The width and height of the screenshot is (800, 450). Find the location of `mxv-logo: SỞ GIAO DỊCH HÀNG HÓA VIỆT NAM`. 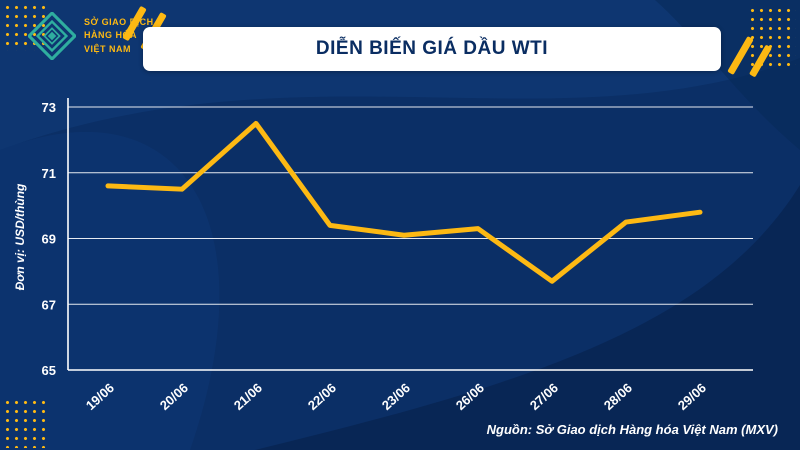

mxv-logo: SỞ GIAO DỊCH HÀNG HÓA VIỆT NAM is located at coordinates (91, 36).